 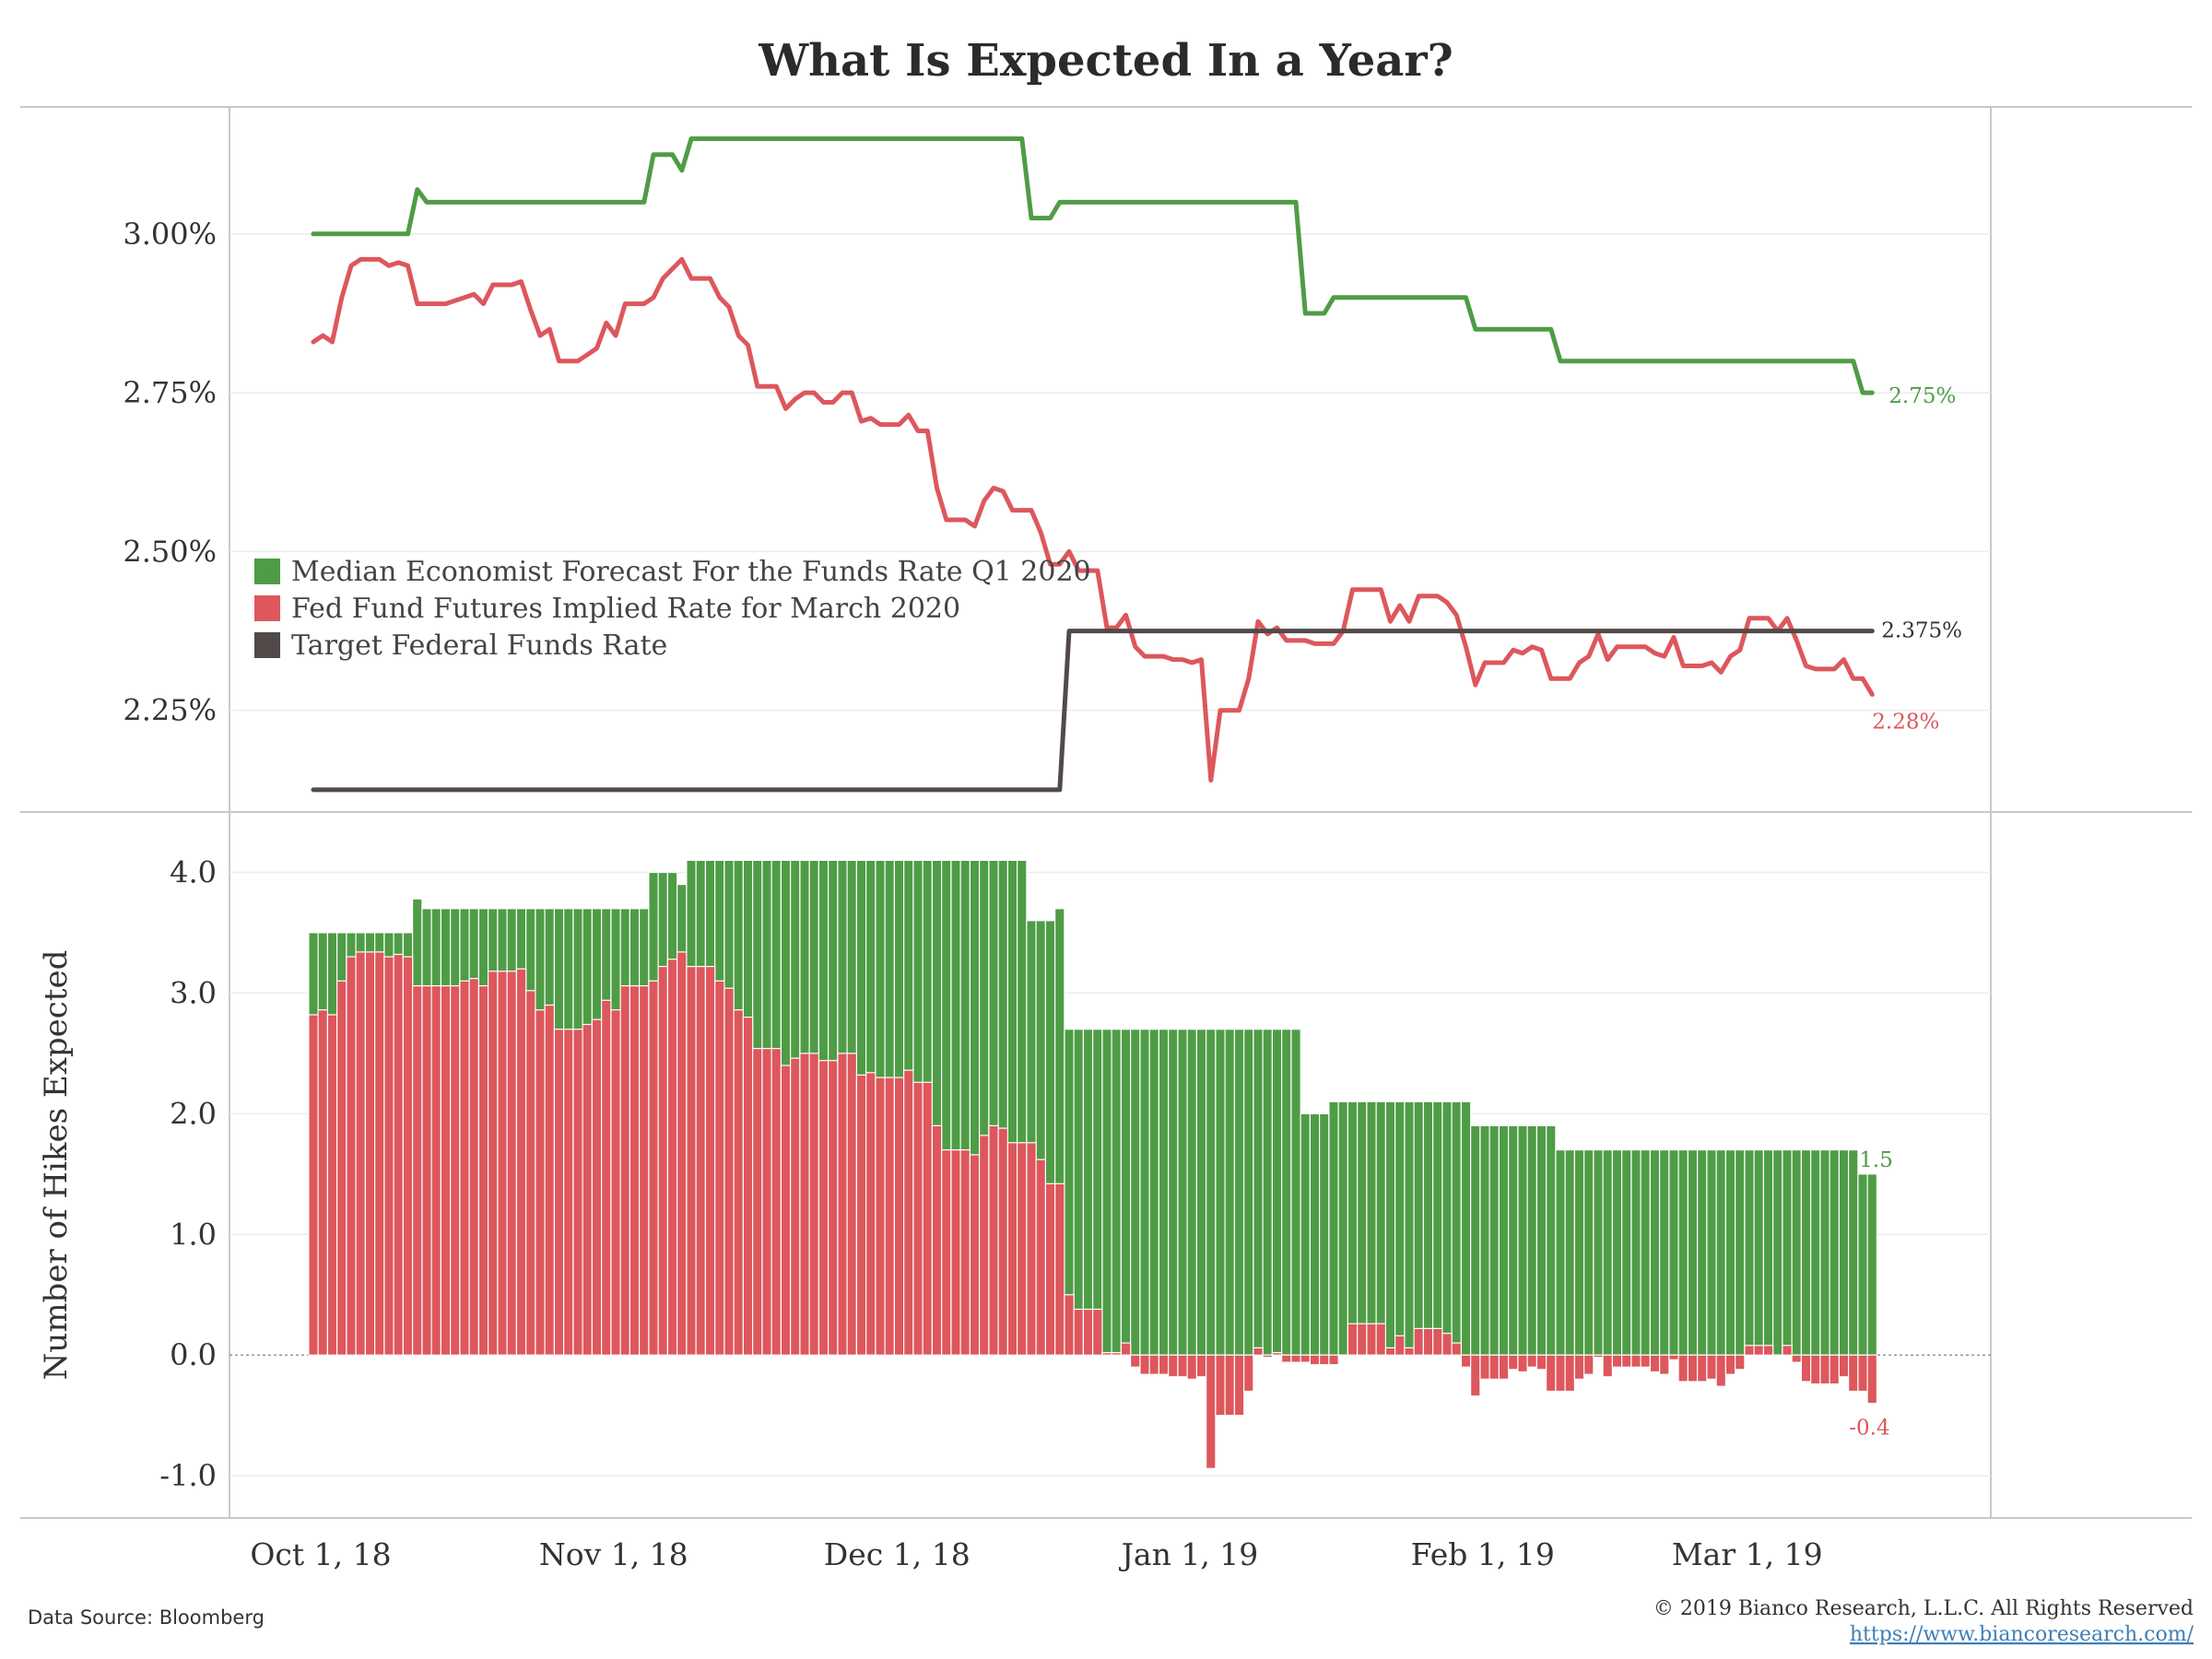 I want to click on top-y-tick-label: 3.00%, so click(x=170, y=234).